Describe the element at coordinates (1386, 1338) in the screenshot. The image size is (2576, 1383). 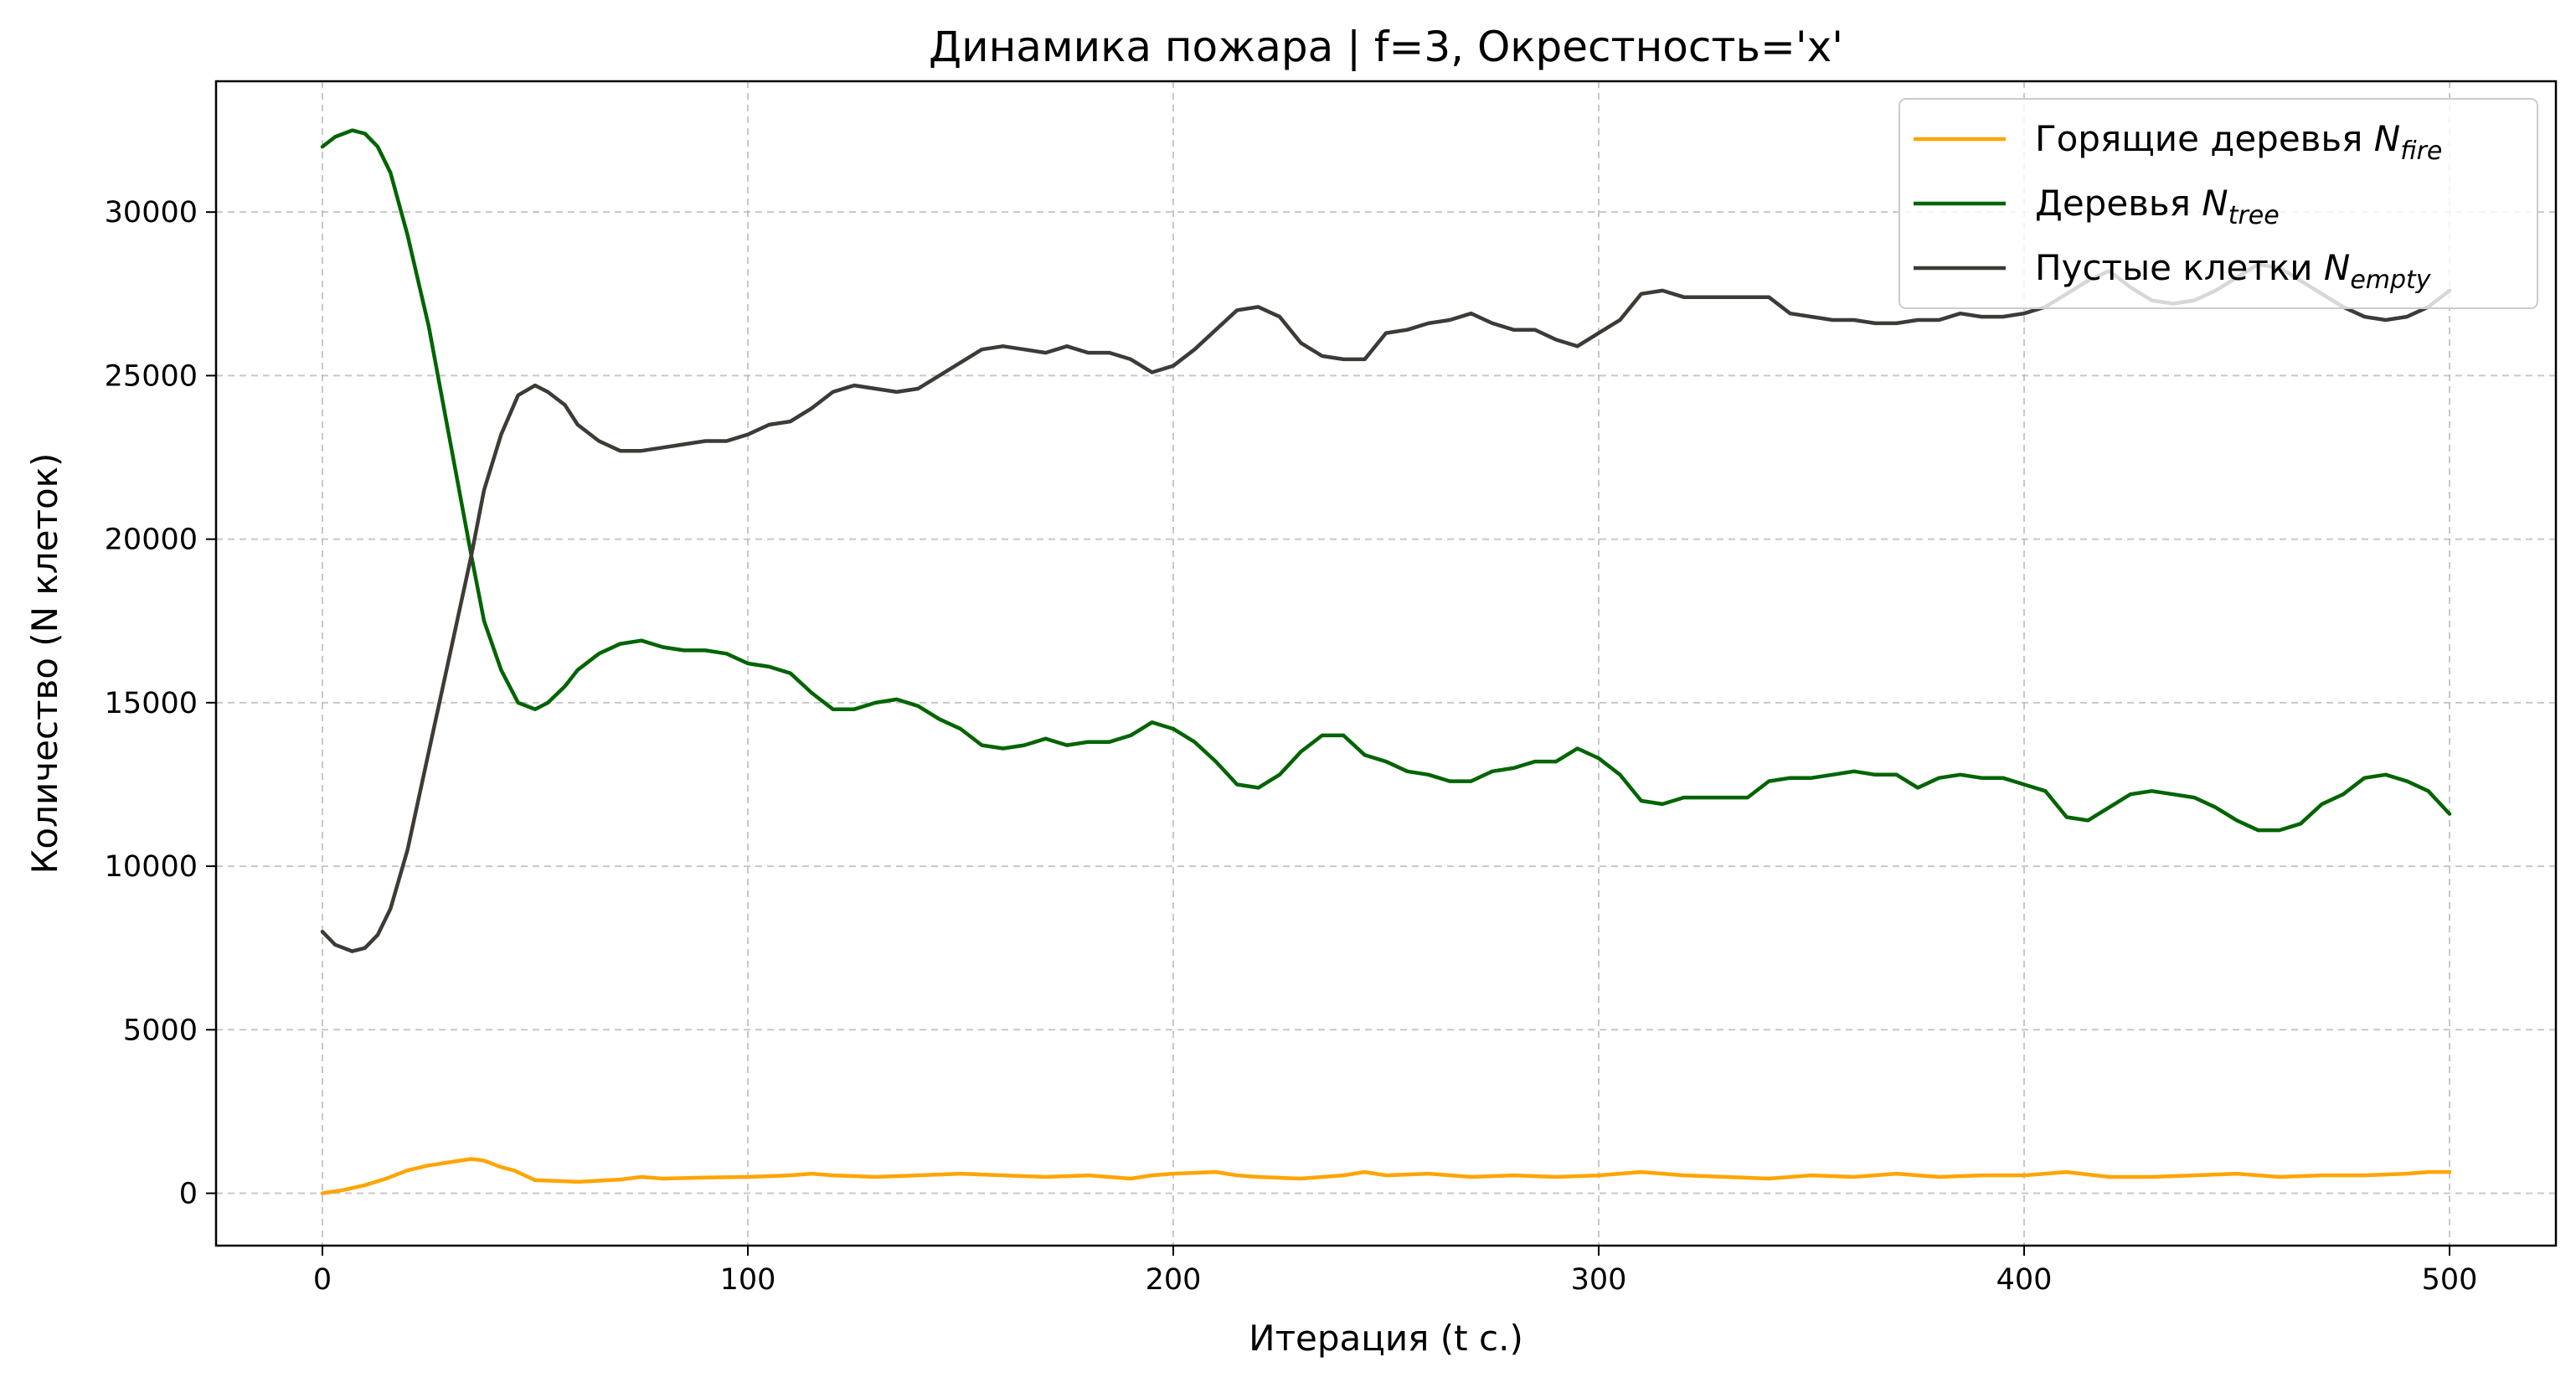
I see `x-axis-label: Итерация (t с.)` at that location.